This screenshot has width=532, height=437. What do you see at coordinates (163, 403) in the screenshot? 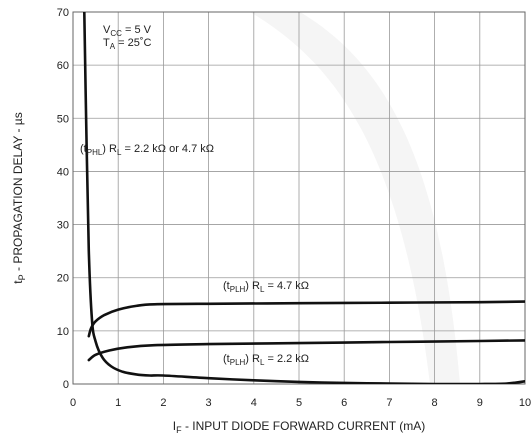
I see `x-tick-label: 2` at bounding box center [163, 403].